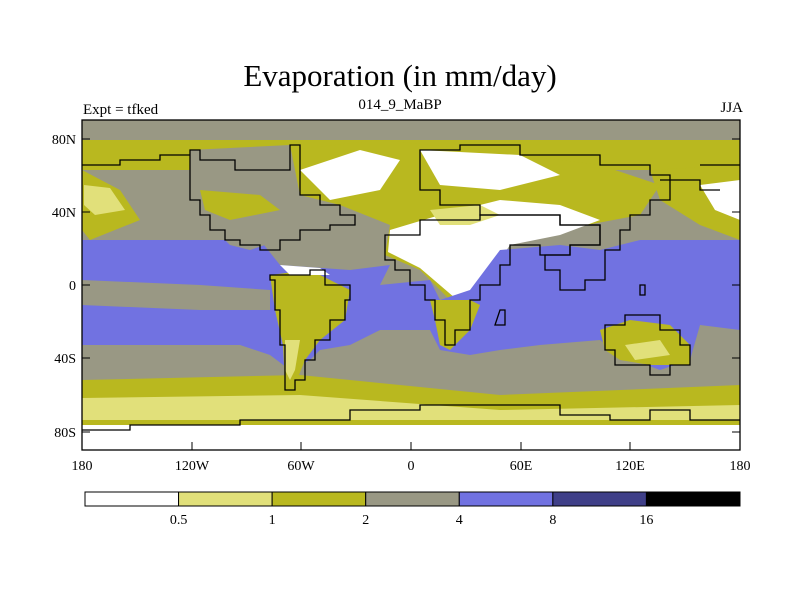  What do you see at coordinates (365, 520) in the screenshot?
I see `colorbar-label-2: 2` at bounding box center [365, 520].